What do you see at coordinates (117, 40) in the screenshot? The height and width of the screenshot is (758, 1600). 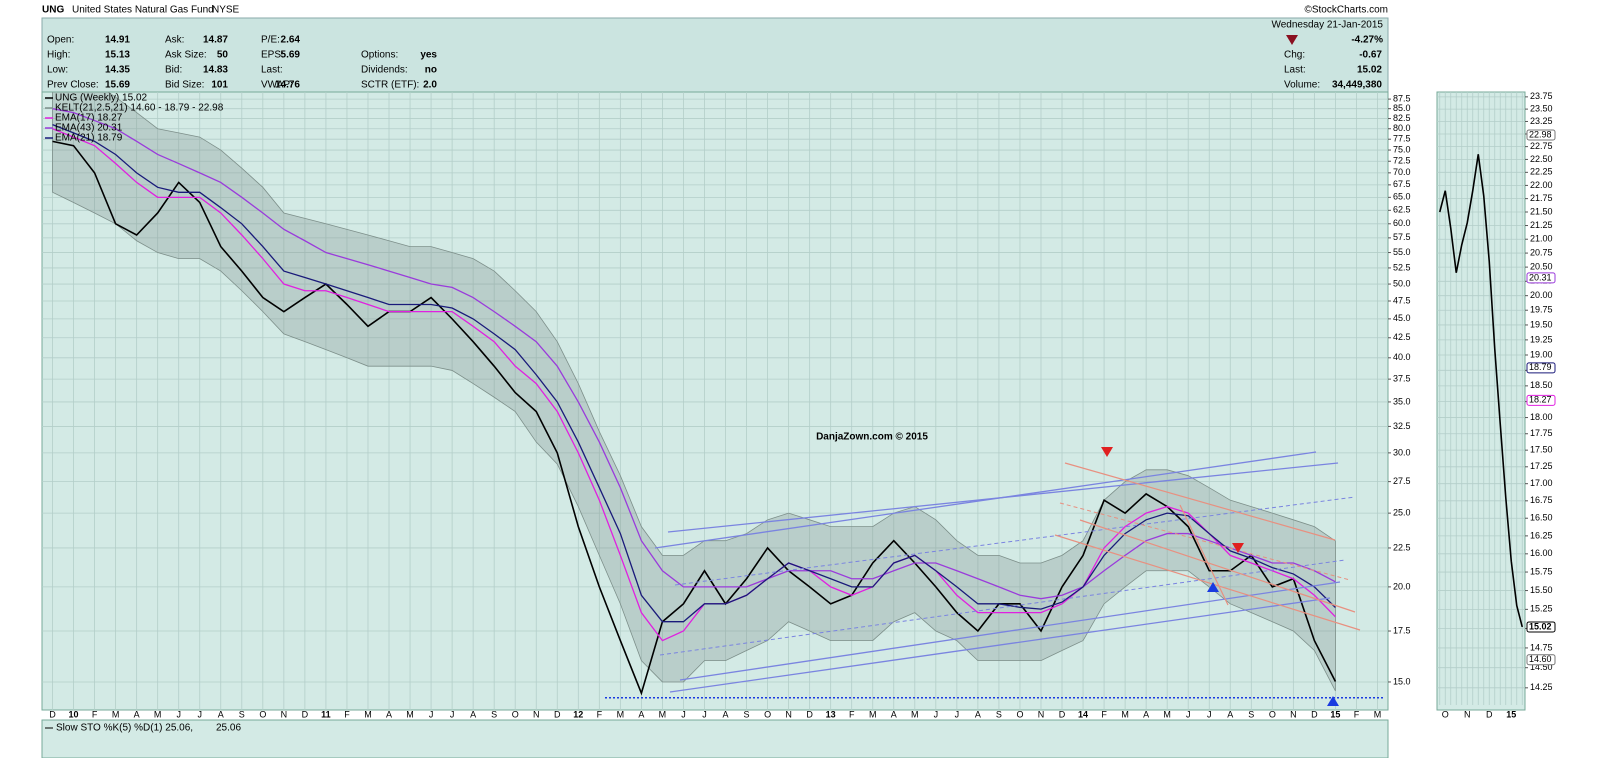 I see `field-value: 14.91` at bounding box center [117, 40].